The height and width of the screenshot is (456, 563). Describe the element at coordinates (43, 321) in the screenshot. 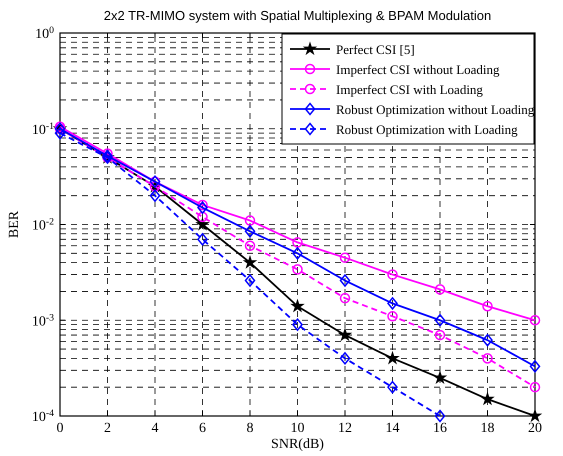

I see `y-tick-label: 10$^{-3}$` at that location.